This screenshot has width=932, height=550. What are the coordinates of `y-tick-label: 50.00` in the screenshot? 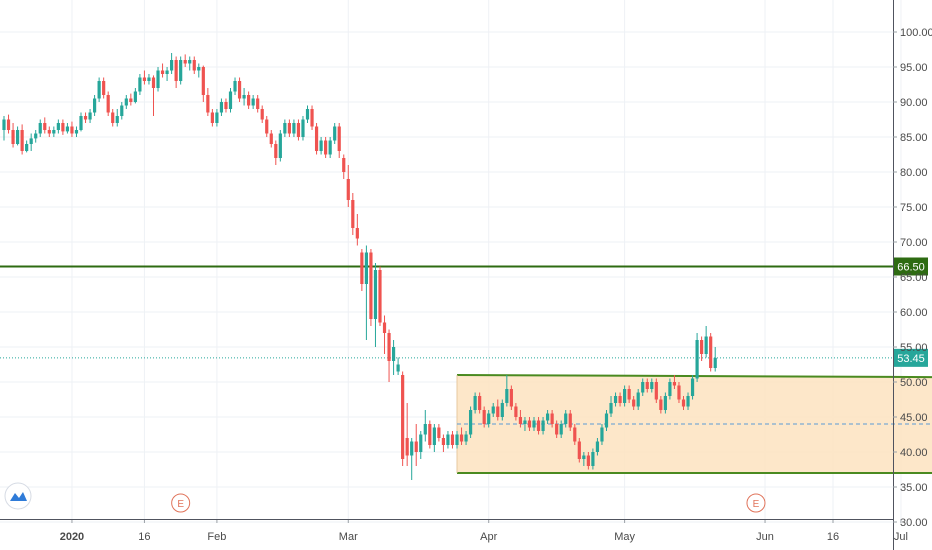 It's located at (914, 383).